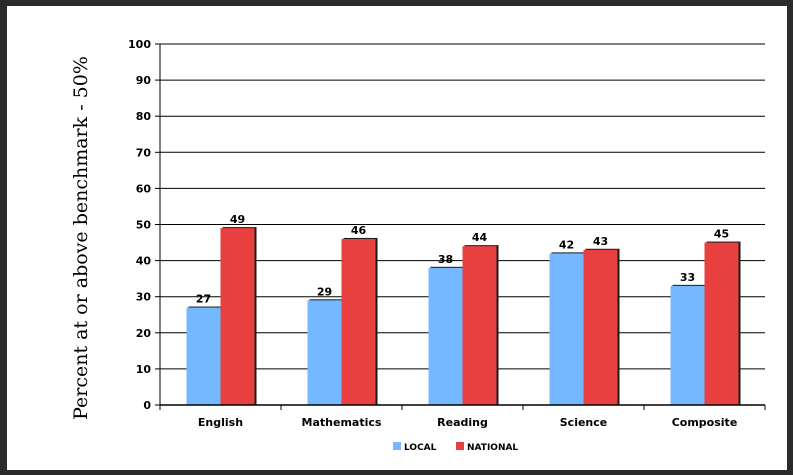 Image resolution: width=793 pixels, height=475 pixels. Describe the element at coordinates (445, 259) in the screenshot. I see `data-label: 38` at that location.